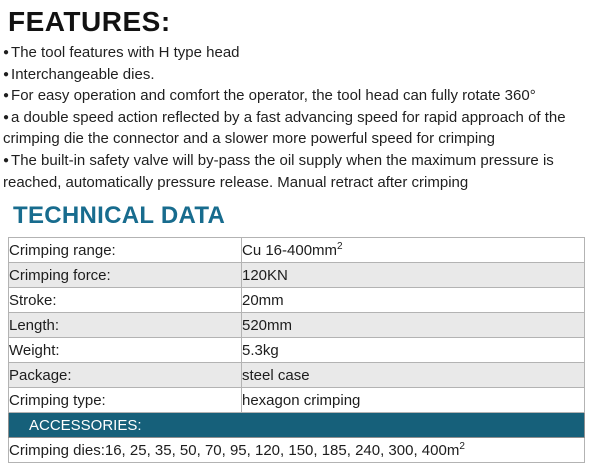  I want to click on spec-value: 120KN, so click(413, 275).